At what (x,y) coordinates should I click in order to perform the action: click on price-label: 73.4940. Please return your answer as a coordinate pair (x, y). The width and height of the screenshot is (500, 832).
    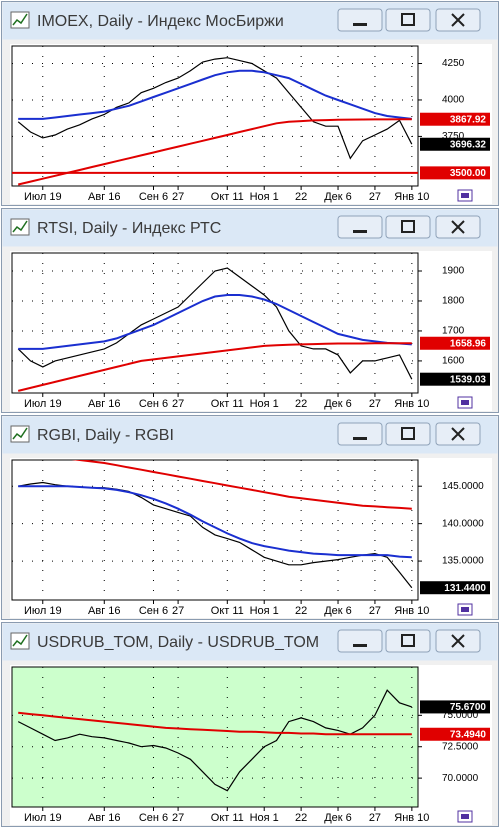
    Looking at the image, I should click on (468, 734).